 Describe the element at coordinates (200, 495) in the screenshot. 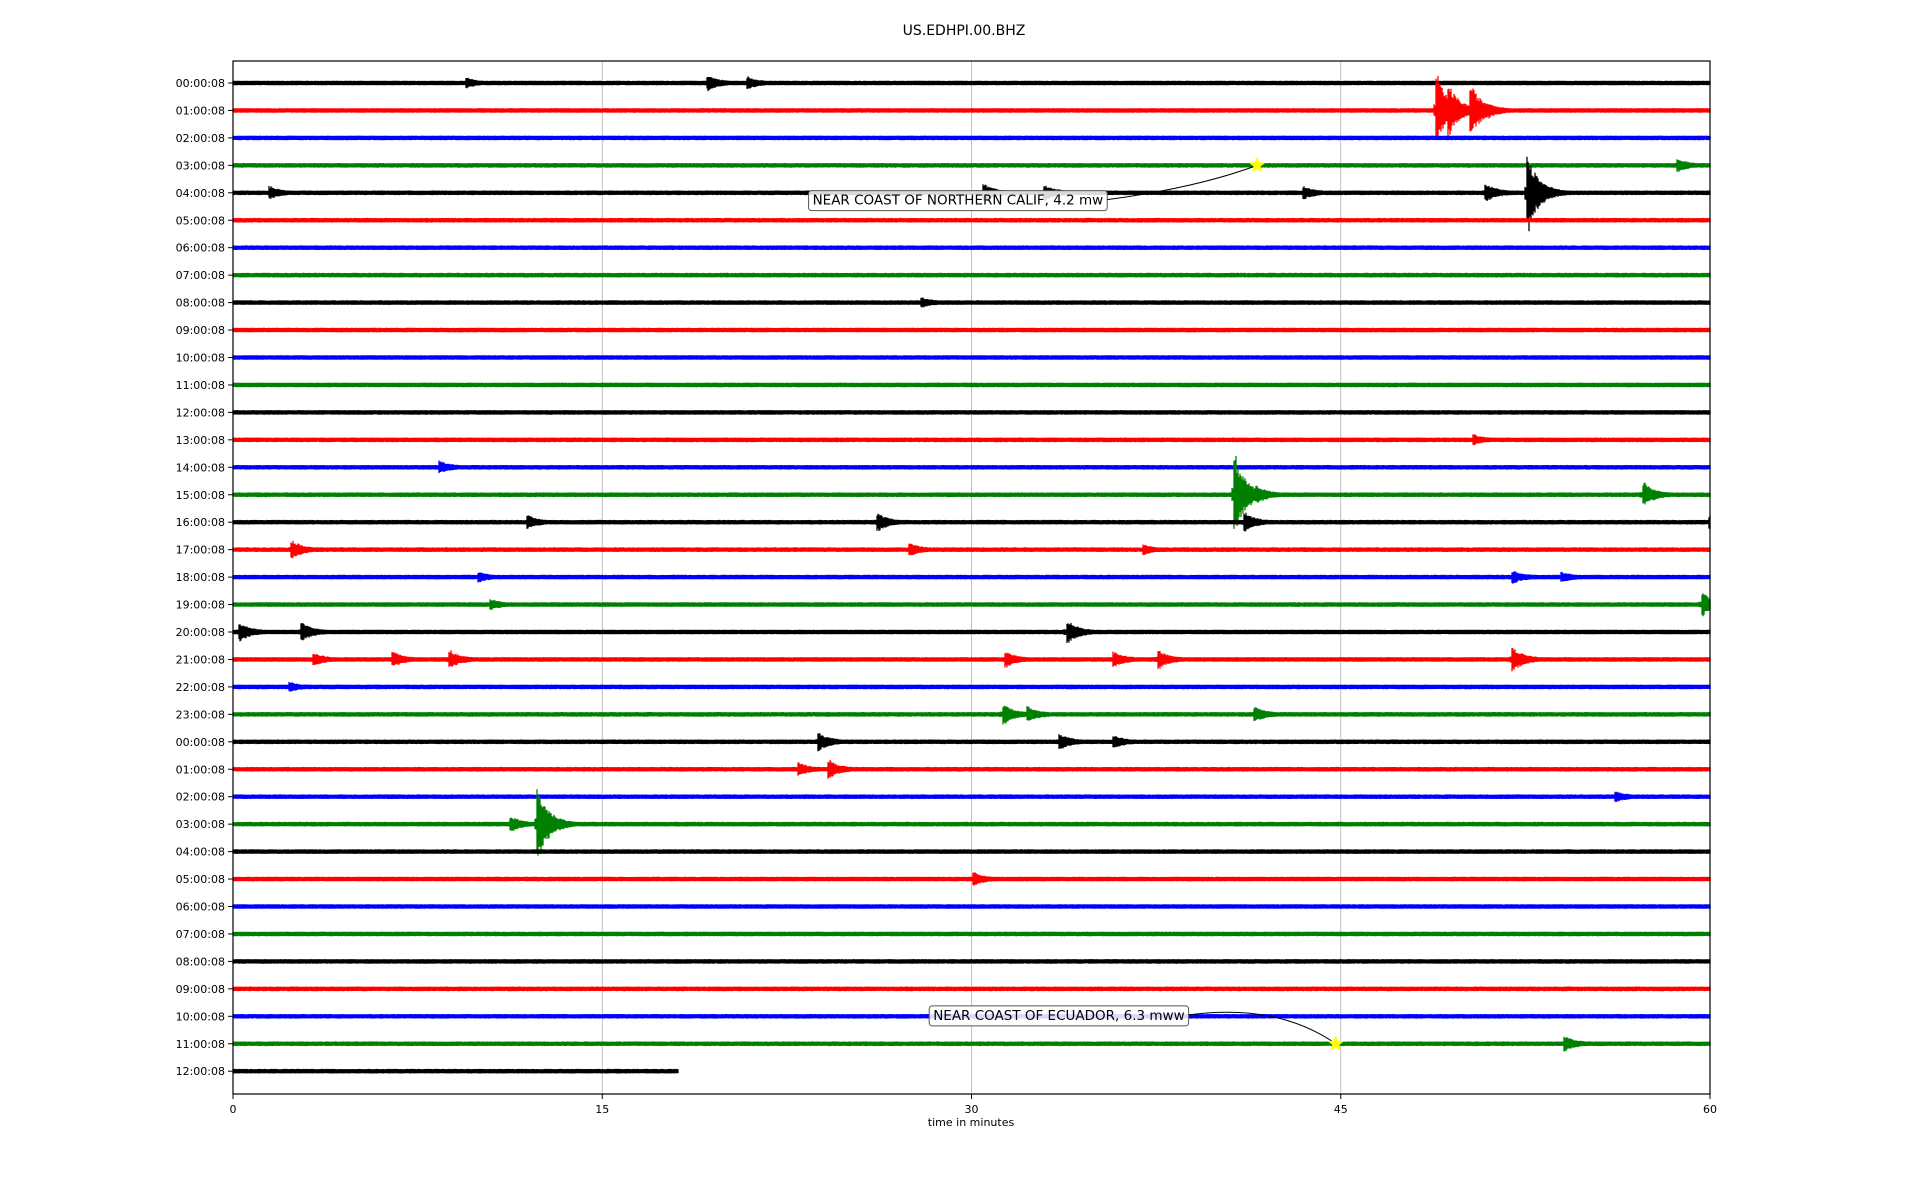

I see `row-label: 15:00:08` at that location.